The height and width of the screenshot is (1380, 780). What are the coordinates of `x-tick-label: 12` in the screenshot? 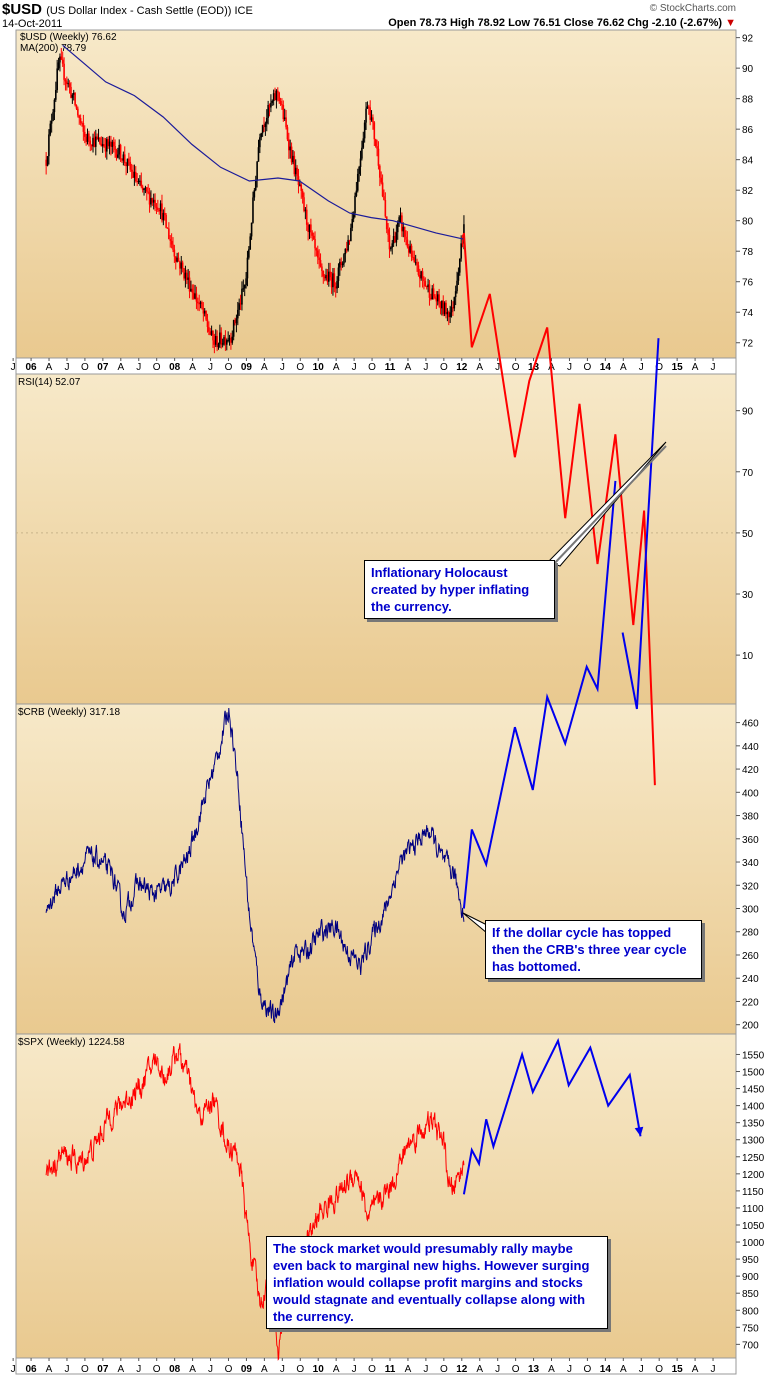 It's located at (462, 367).